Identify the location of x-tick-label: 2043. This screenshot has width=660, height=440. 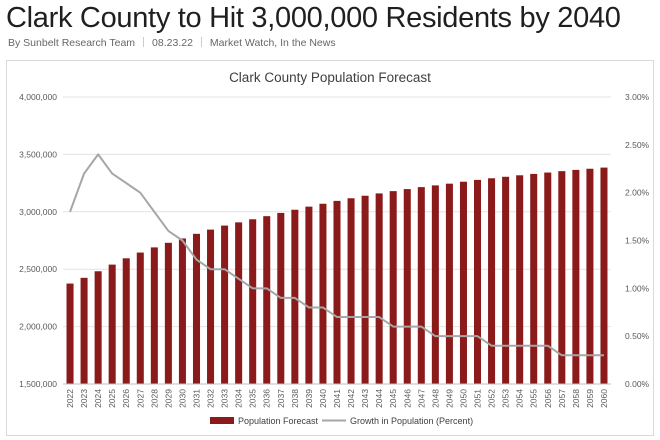
(365, 398).